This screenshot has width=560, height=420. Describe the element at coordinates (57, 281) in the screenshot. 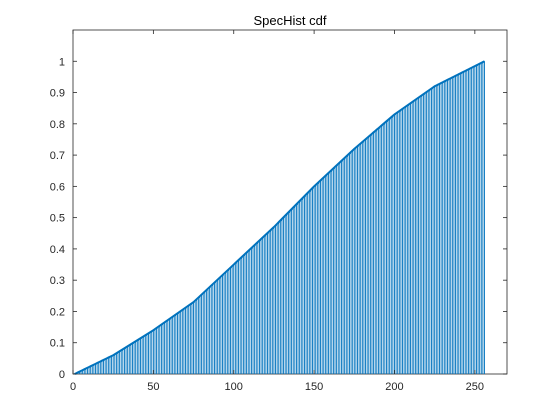

I see `y-tick-label: 0.3` at that location.